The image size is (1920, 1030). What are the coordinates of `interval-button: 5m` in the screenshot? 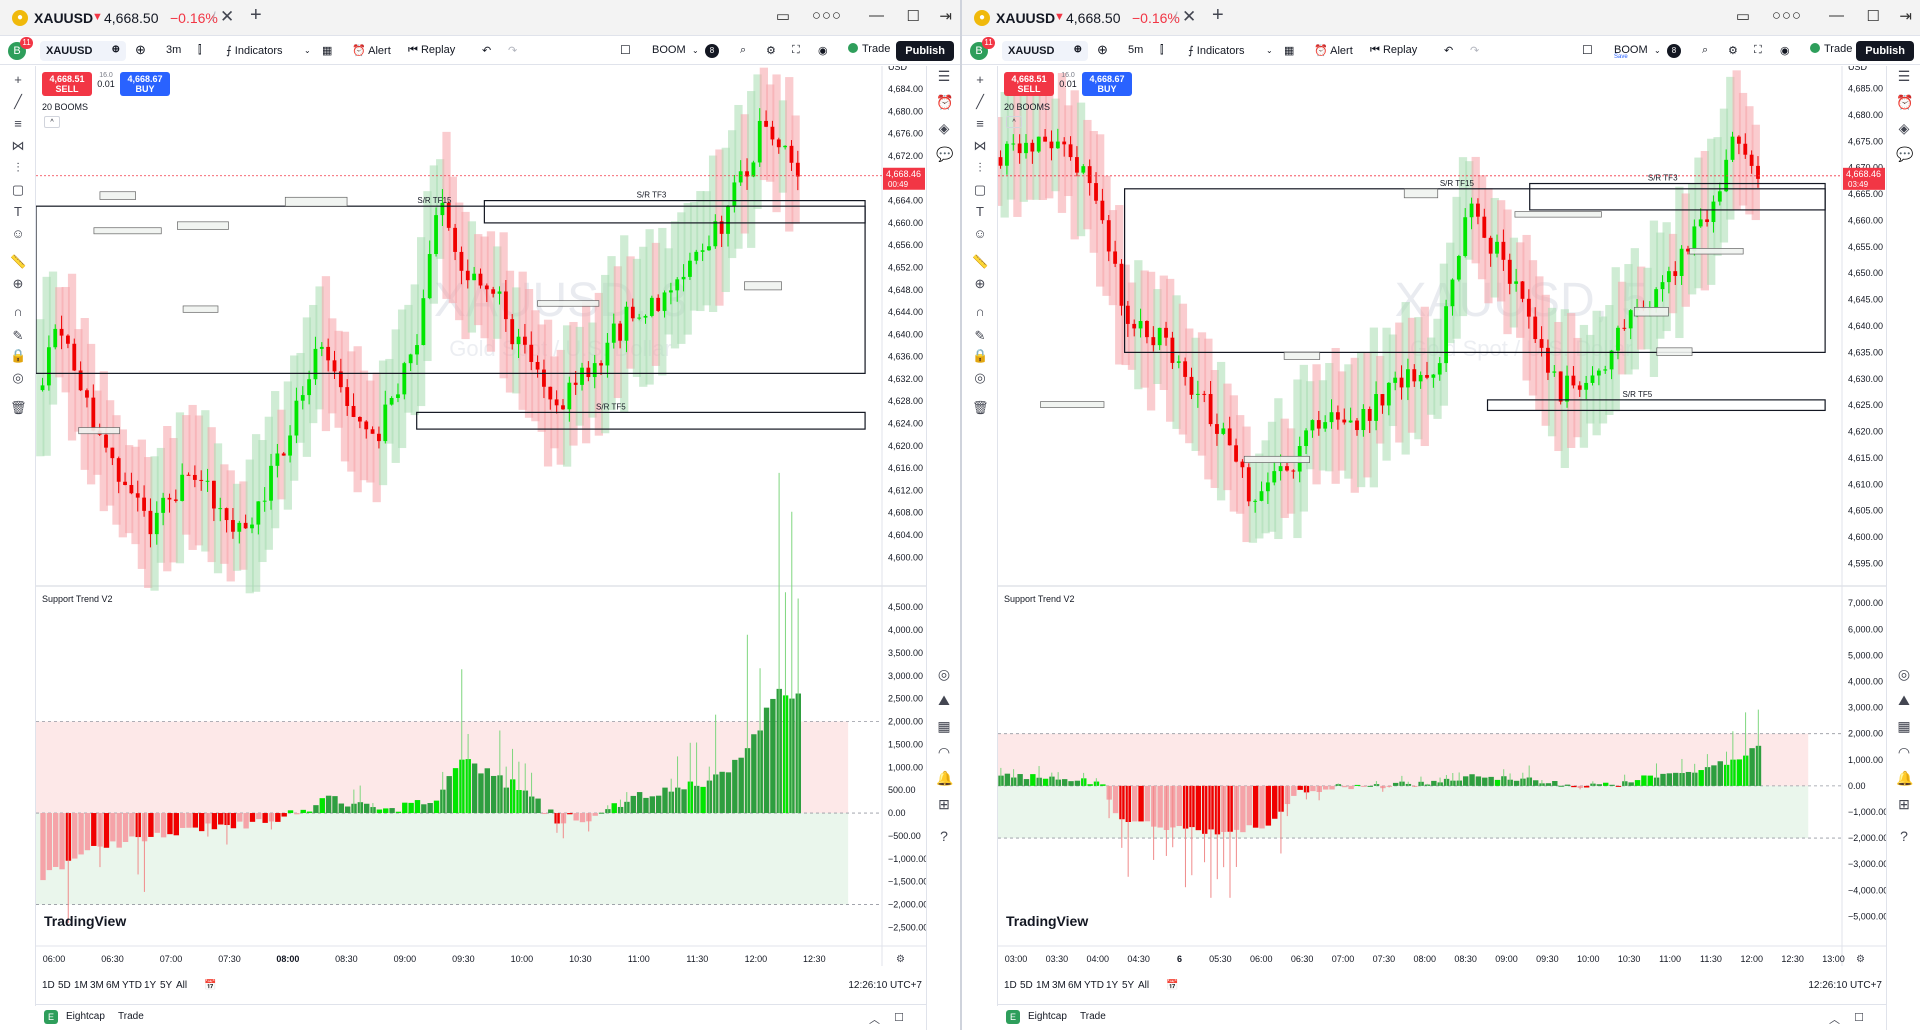 It's located at (1136, 50).